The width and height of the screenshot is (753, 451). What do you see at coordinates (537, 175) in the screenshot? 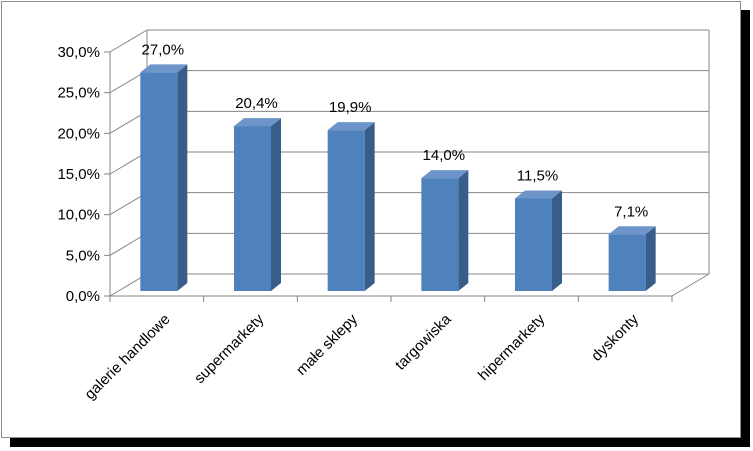
I see `data-label: 11,5%` at bounding box center [537, 175].